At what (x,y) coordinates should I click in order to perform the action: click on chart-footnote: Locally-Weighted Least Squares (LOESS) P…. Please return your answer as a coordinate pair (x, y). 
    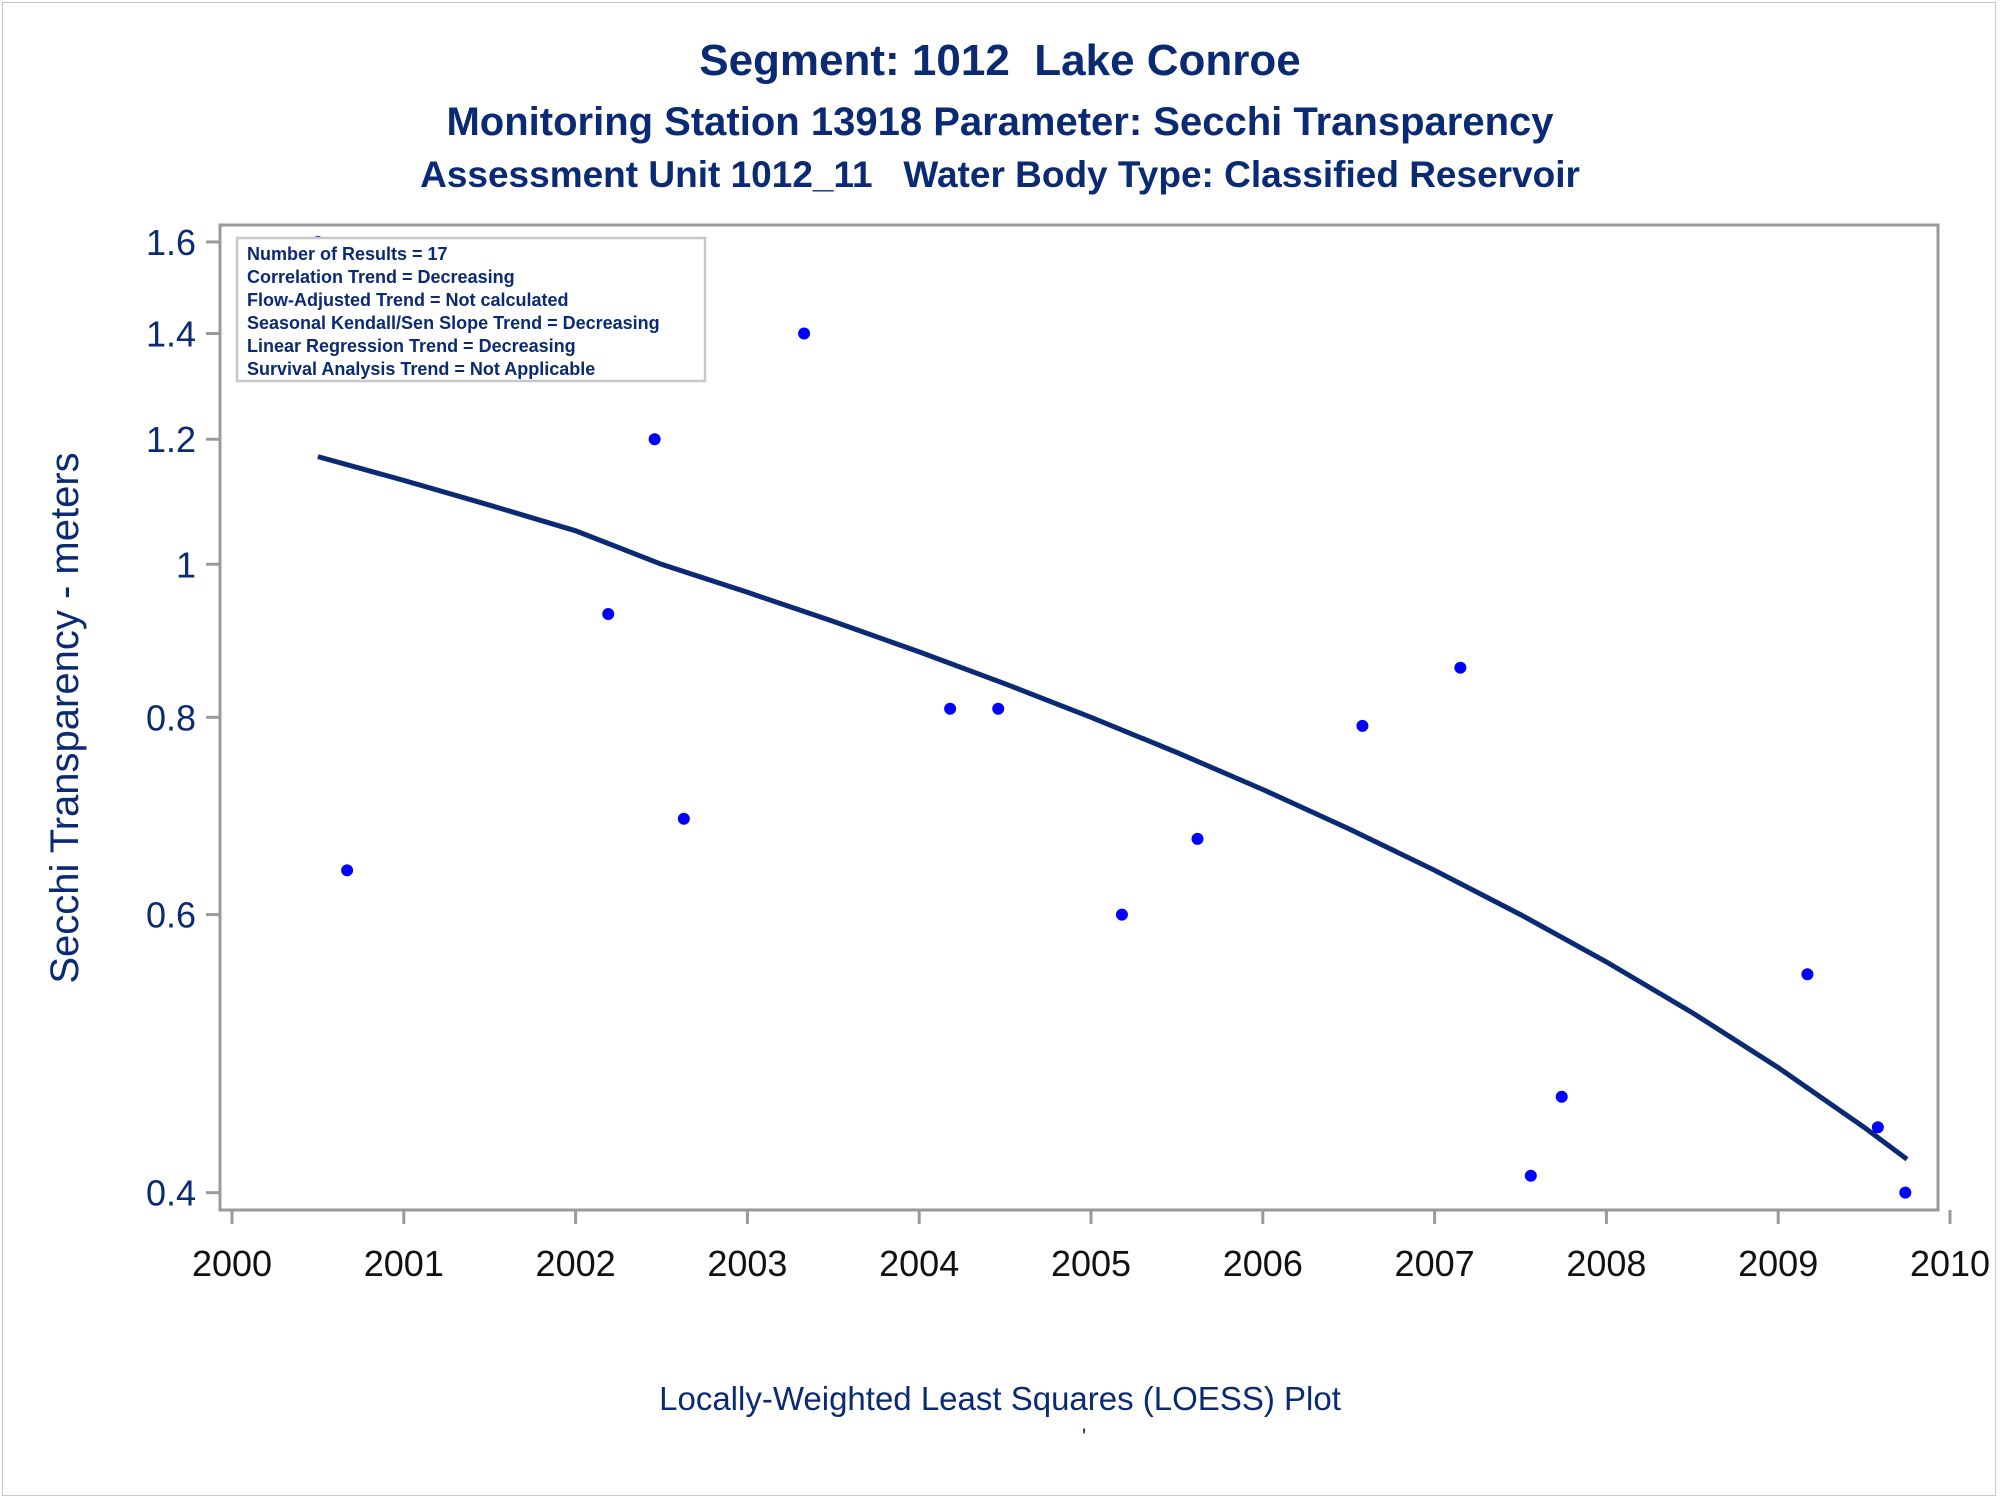
    Looking at the image, I should click on (1000, 1398).